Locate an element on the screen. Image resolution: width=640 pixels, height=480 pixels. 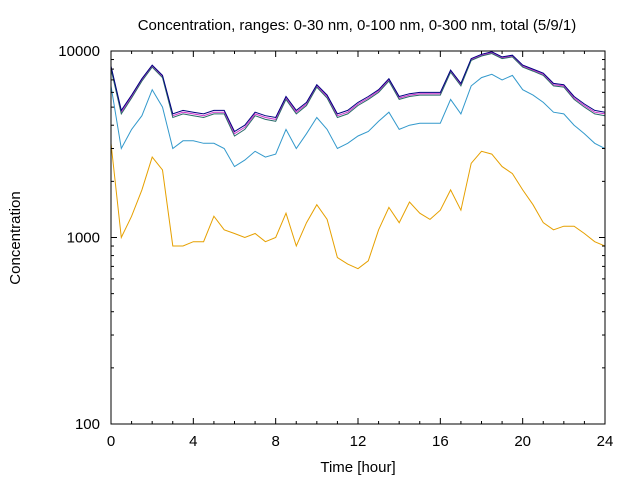
x-tick-label: 16 is located at coordinates (440, 441).